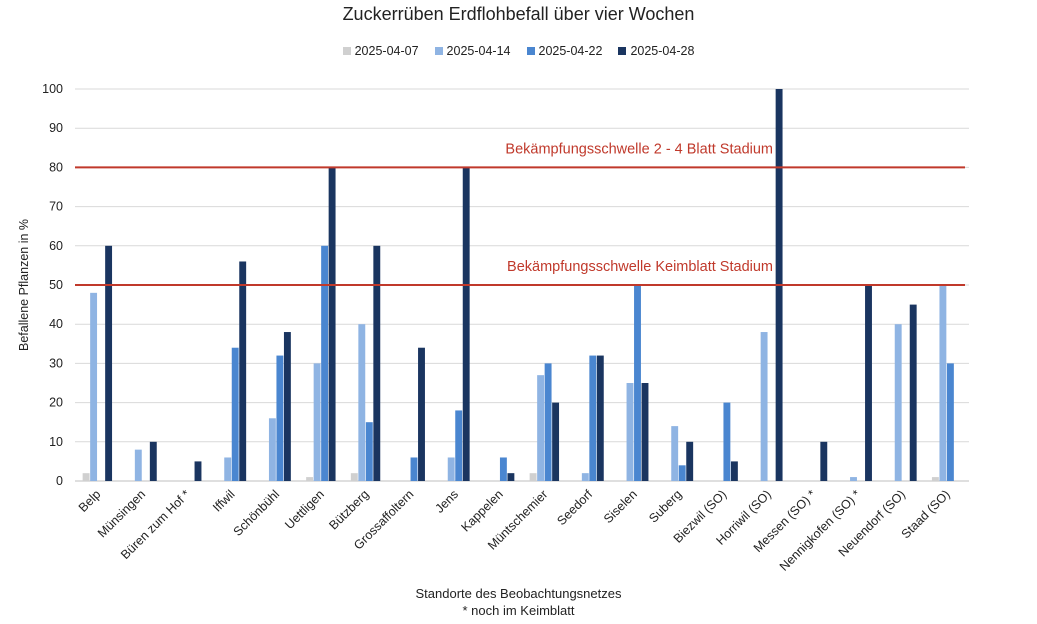 The width and height of the screenshot is (1037, 624). Describe the element at coordinates (662, 51) in the screenshot. I see `legend-label: 2025-04-28` at that location.